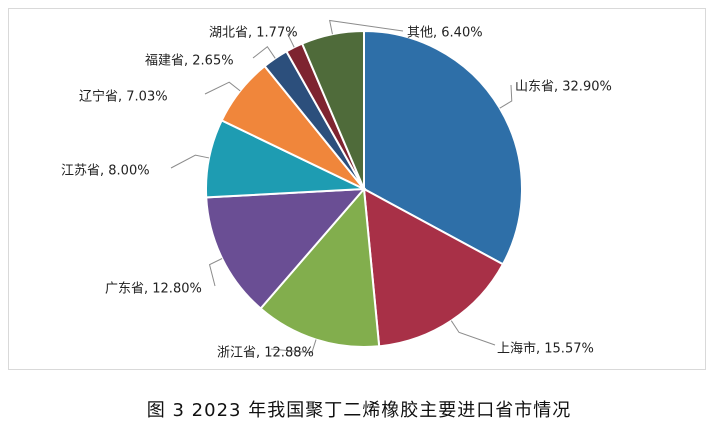  I want to click on figure-caption: 图 3 2023 年我国聚丁二烯橡胶主要进口省市情况, so click(359, 410).